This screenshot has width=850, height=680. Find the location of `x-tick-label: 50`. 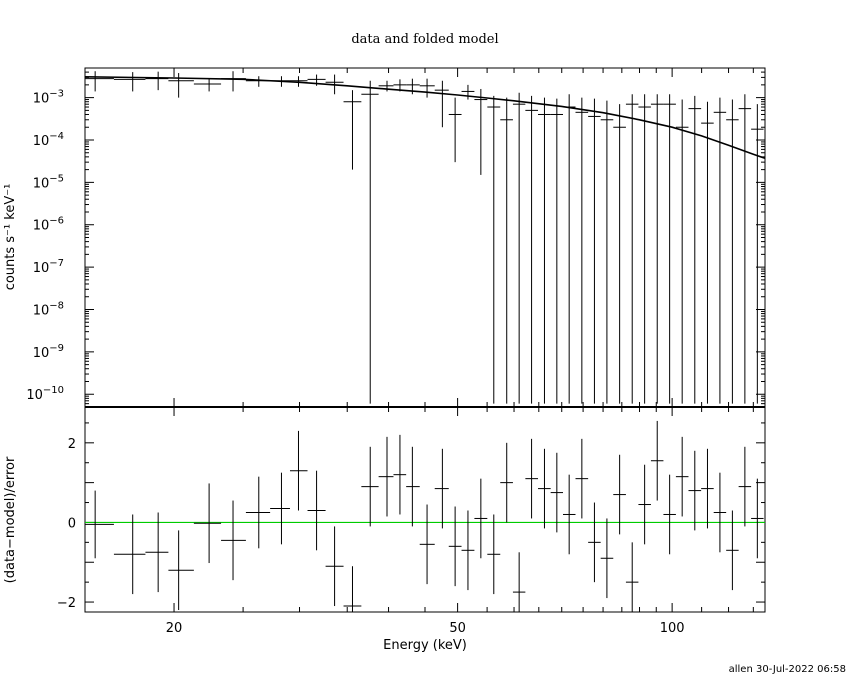

x-tick-label: 50 is located at coordinates (457, 628).